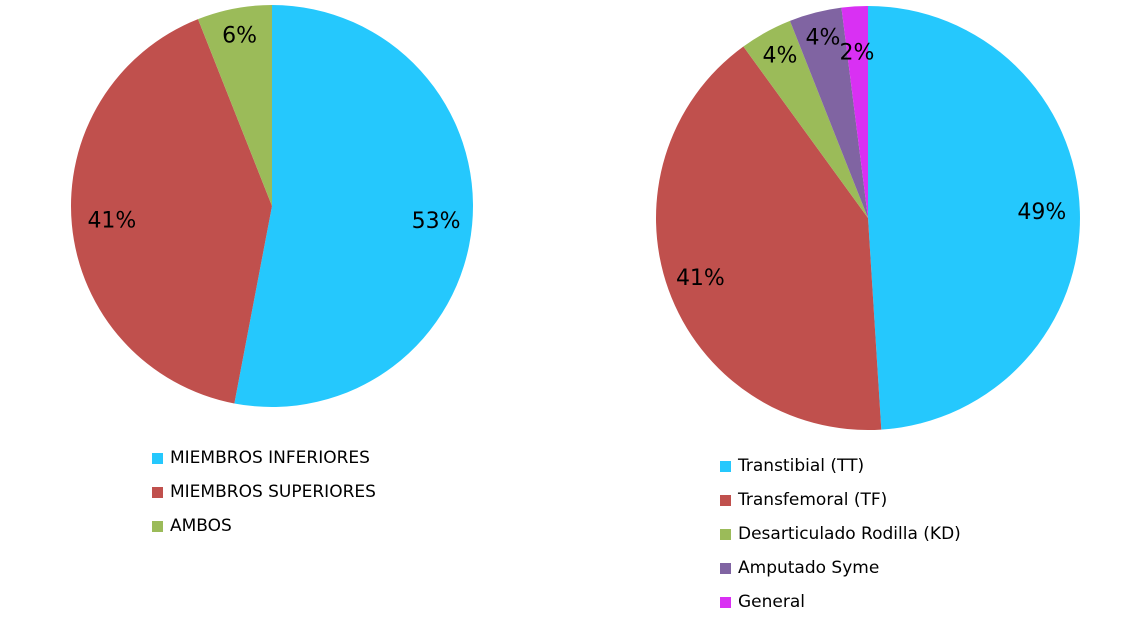  Describe the element at coordinates (436, 221) in the screenshot. I see `slice-percent-label: 53%` at that location.